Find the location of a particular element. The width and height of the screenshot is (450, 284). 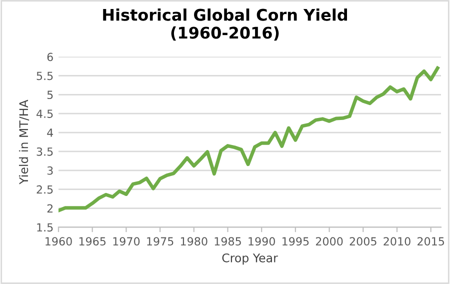

x-tick-label: 1990 is located at coordinates (261, 241).